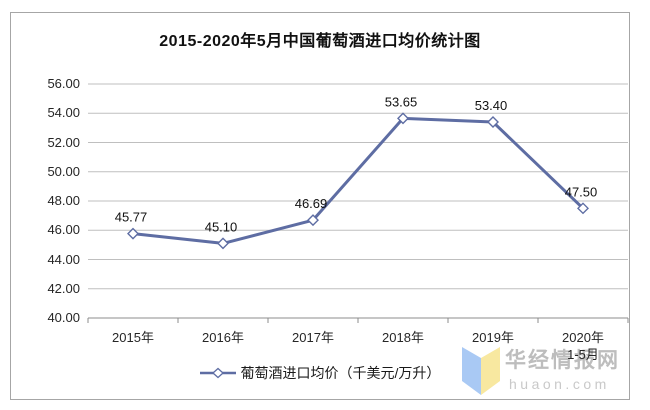 Image resolution: width=650 pixels, height=410 pixels. What do you see at coordinates (63, 317) in the screenshot?
I see `y-tick-label: 40.00` at bounding box center [63, 317].